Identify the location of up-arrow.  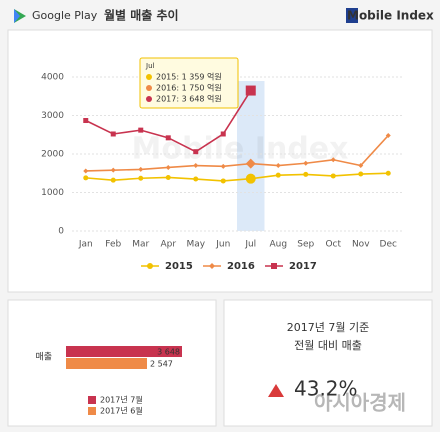
(276, 390).